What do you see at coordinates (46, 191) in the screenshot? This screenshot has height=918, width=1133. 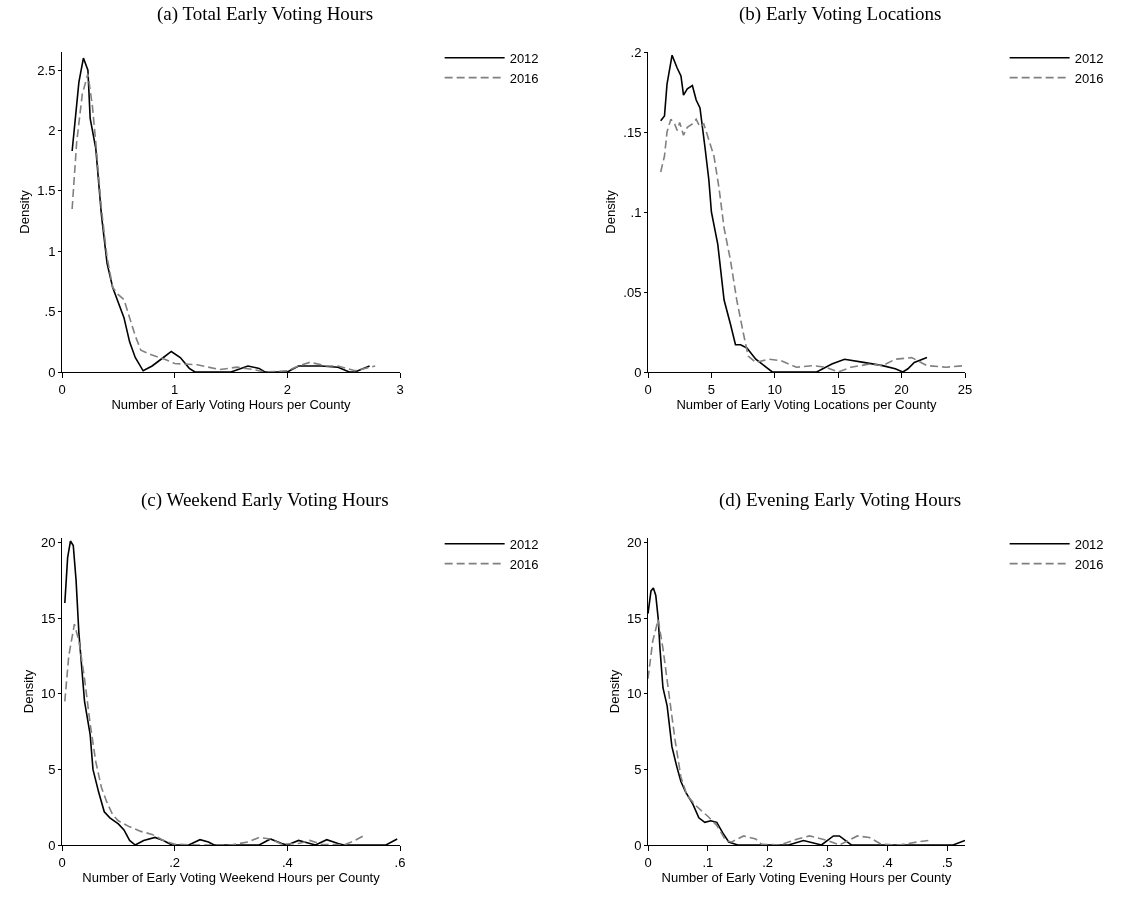 I see `y-tick-label: 1.5` at bounding box center [46, 191].